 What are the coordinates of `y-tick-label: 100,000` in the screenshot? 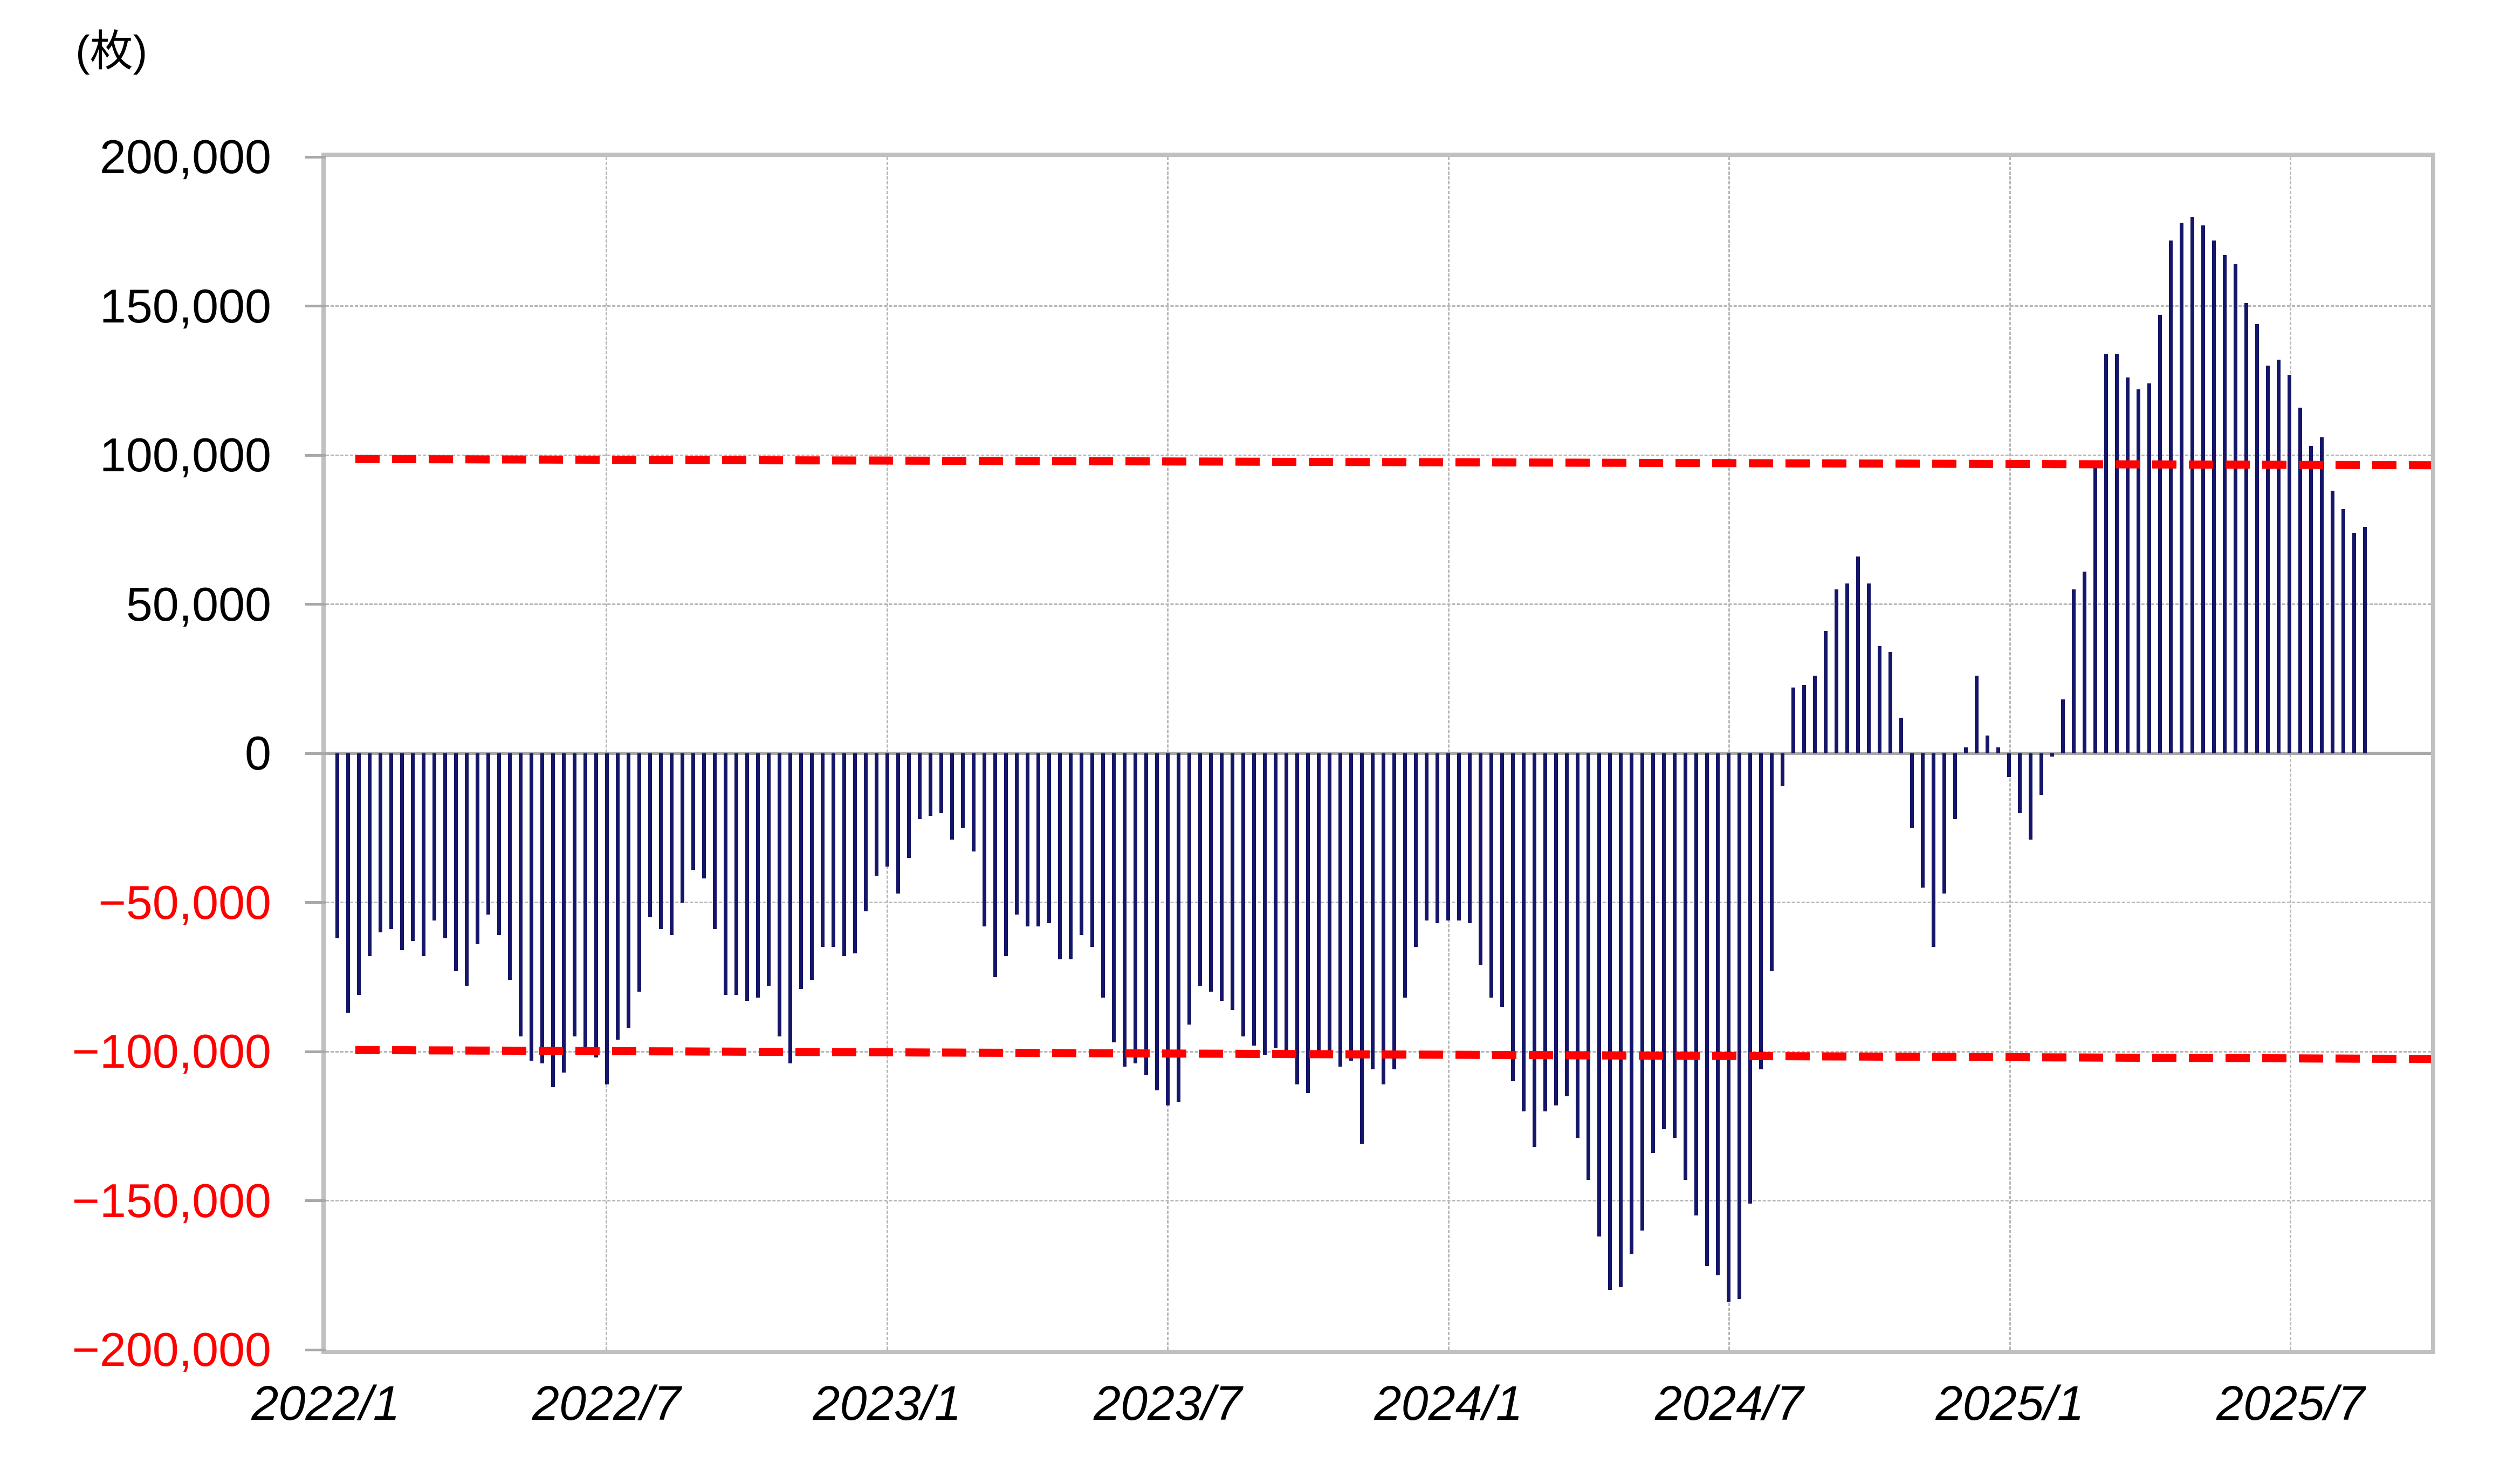 It's located at (185, 455).